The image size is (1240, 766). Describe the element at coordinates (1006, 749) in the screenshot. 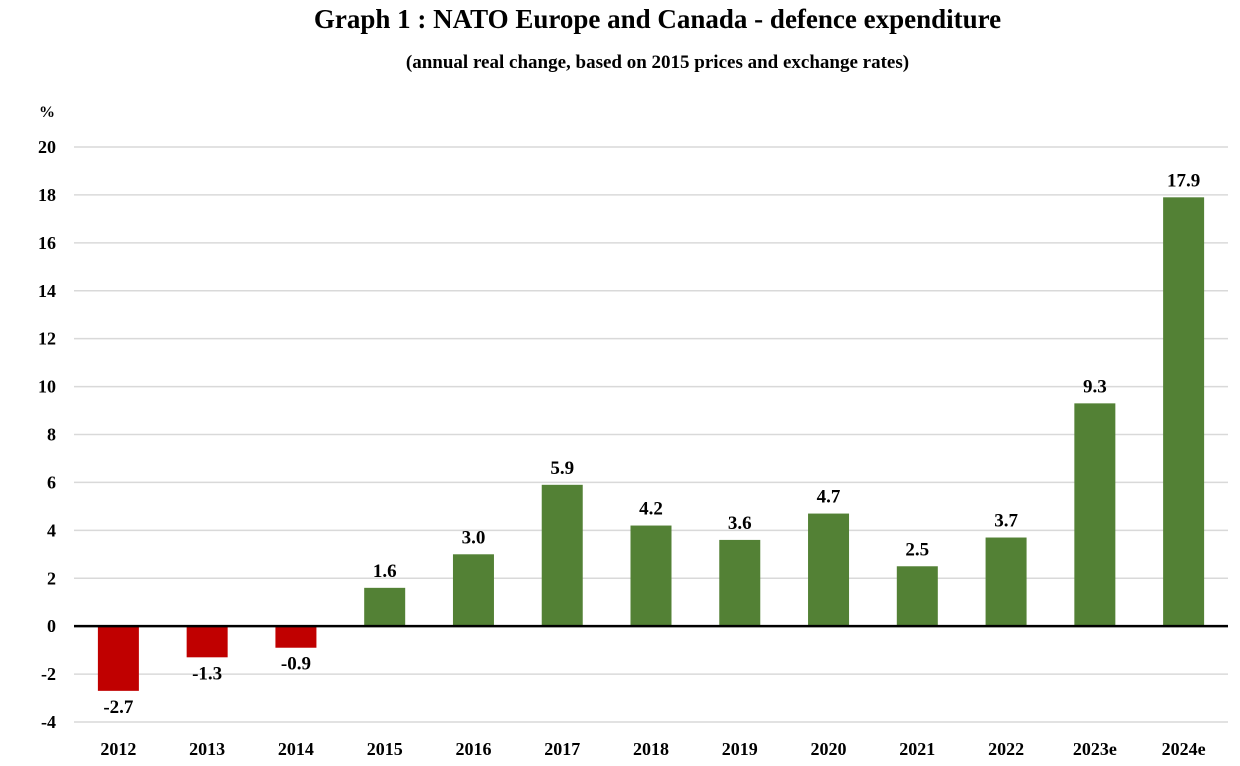

I see `x-tick-label-2022: 2022` at that location.